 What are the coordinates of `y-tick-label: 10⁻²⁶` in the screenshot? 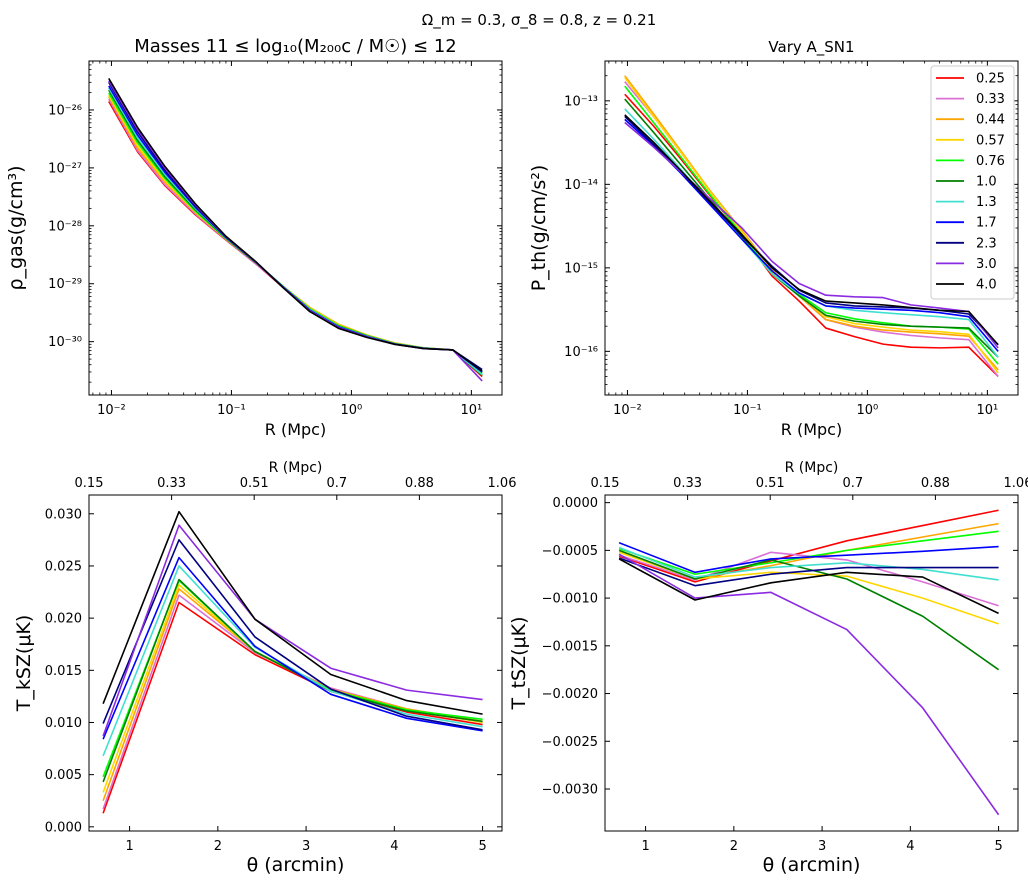 It's located at (65, 110).